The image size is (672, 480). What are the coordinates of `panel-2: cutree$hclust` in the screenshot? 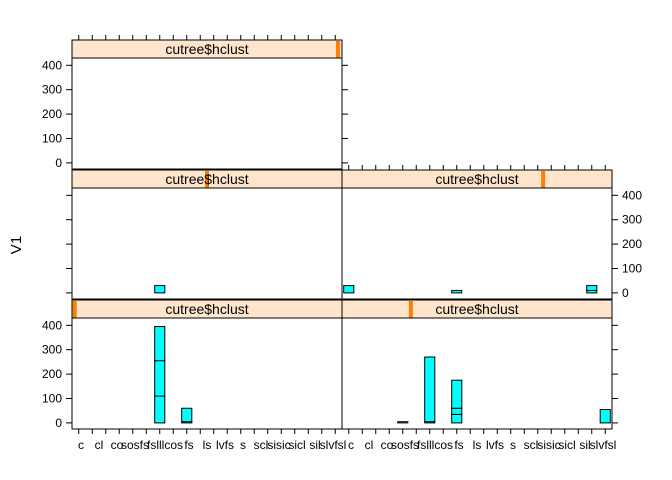 It's located at (207, 234).